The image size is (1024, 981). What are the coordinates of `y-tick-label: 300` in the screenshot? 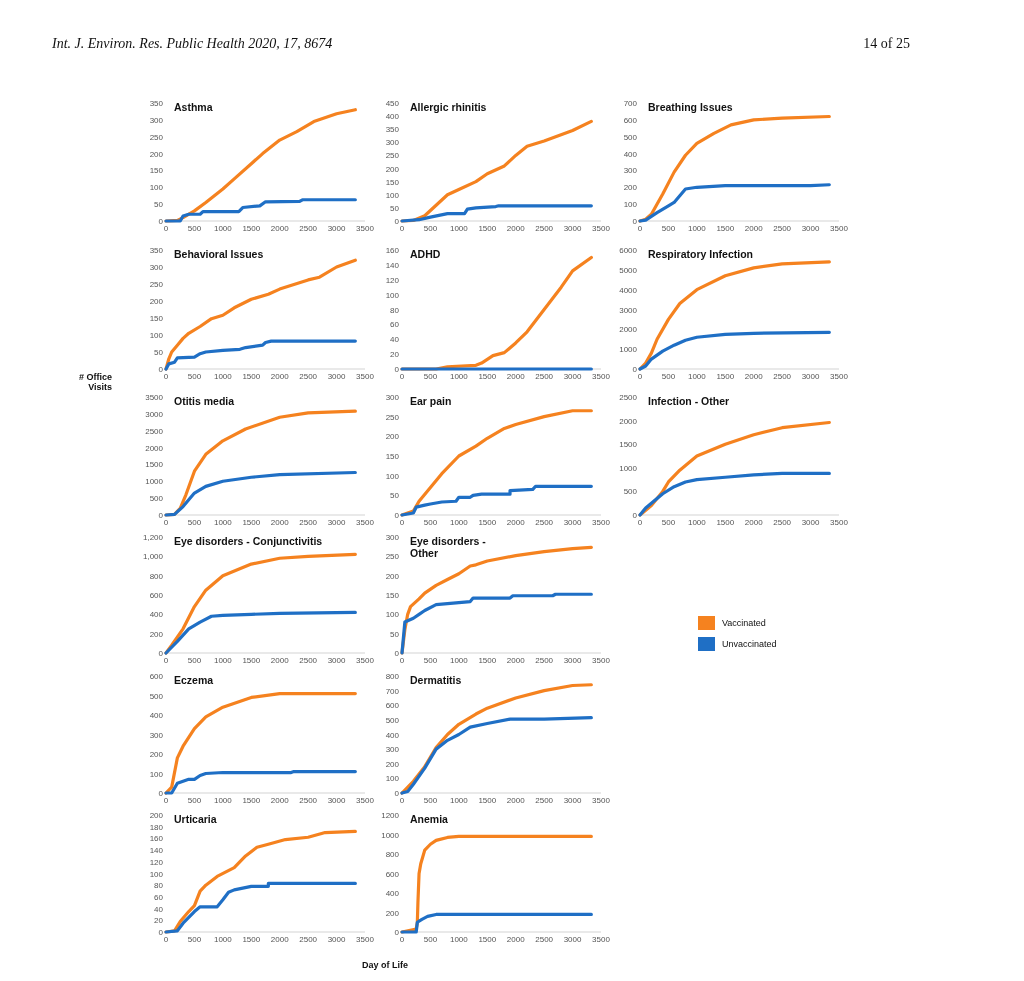 It's located at (156, 735).